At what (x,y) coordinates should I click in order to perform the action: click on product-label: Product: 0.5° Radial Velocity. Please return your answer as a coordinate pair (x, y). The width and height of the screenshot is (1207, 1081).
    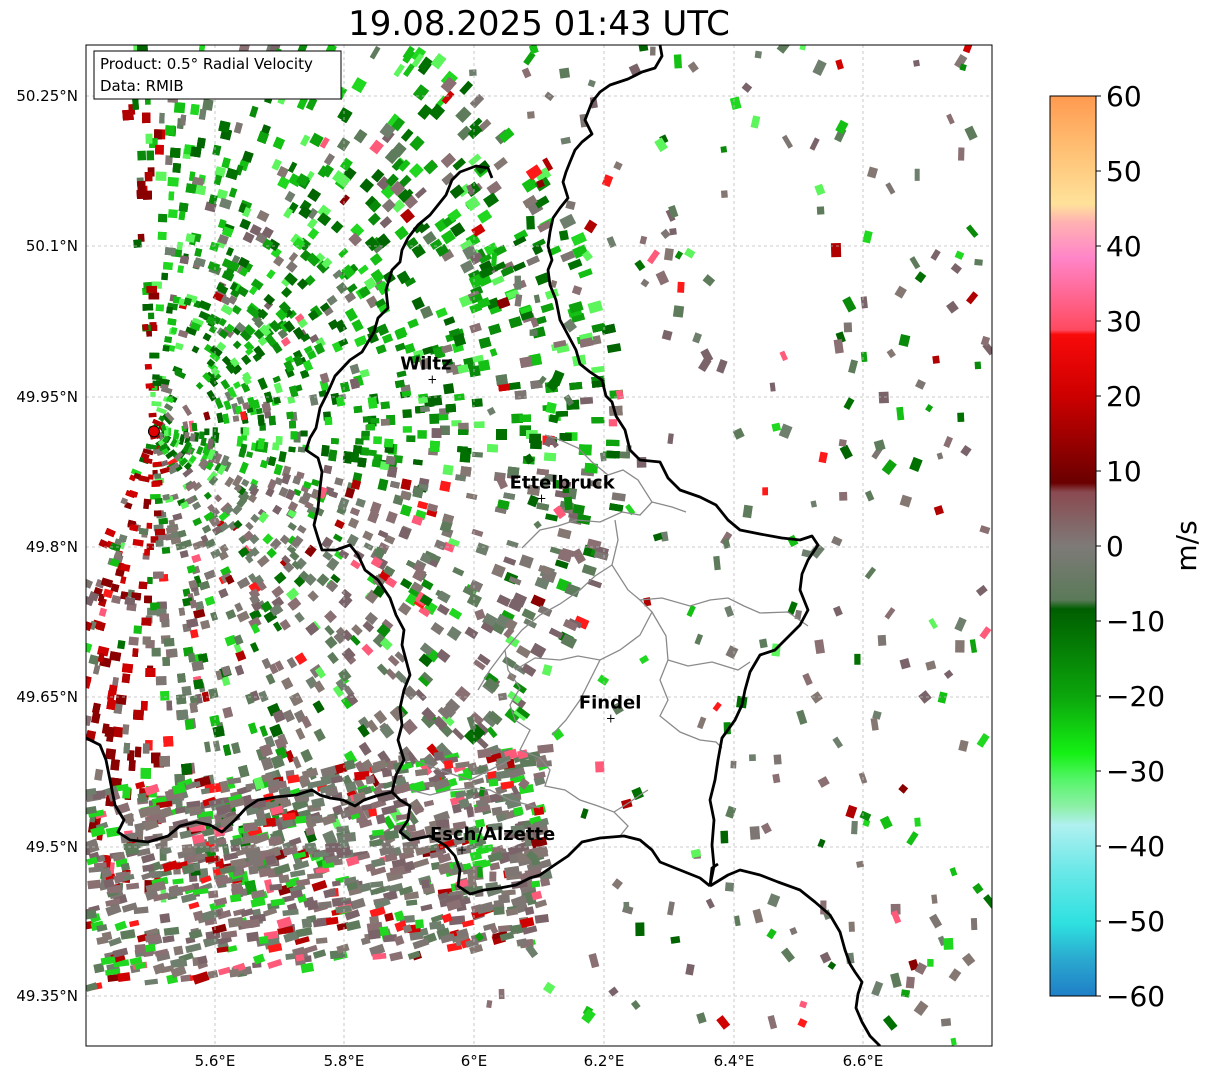
    Looking at the image, I should click on (206, 64).